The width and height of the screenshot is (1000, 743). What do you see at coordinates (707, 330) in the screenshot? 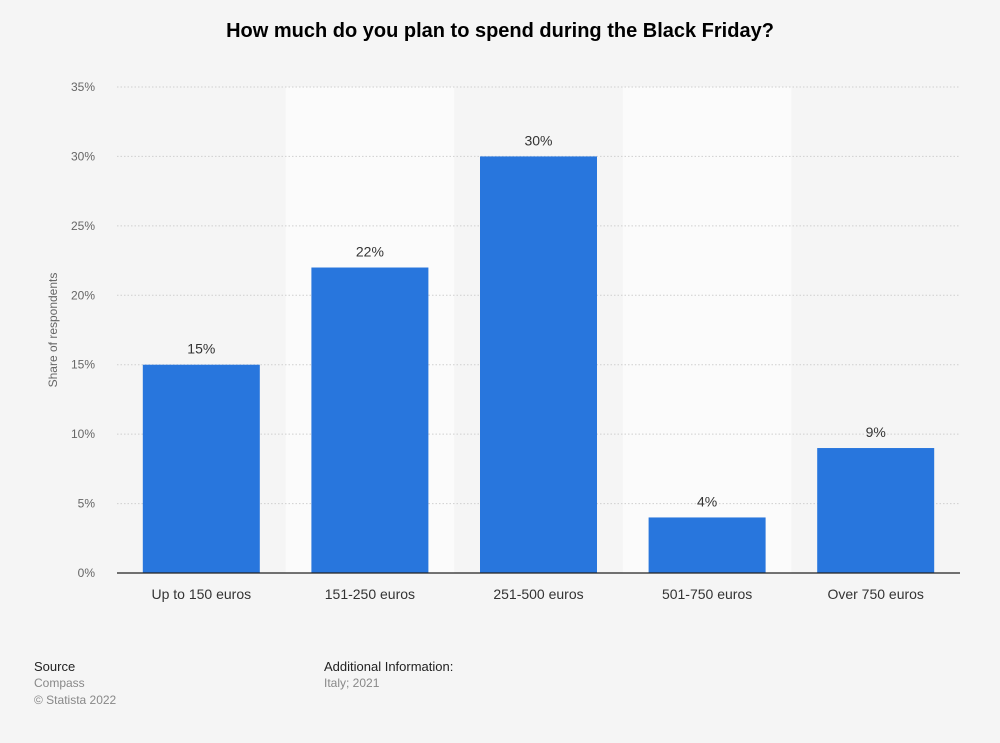
I see `slot-band` at bounding box center [707, 330].